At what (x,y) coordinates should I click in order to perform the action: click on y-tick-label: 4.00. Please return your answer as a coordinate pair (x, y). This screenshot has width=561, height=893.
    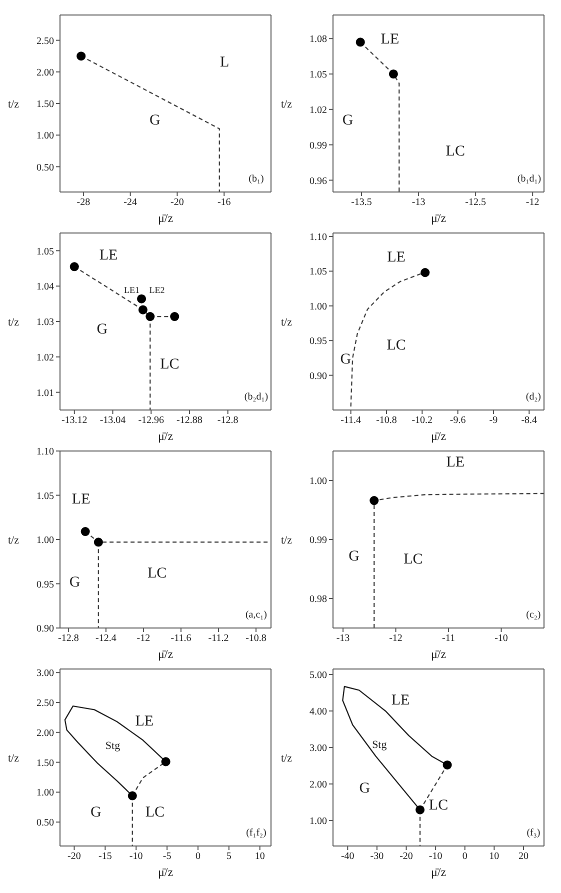
    Looking at the image, I should click on (318, 712).